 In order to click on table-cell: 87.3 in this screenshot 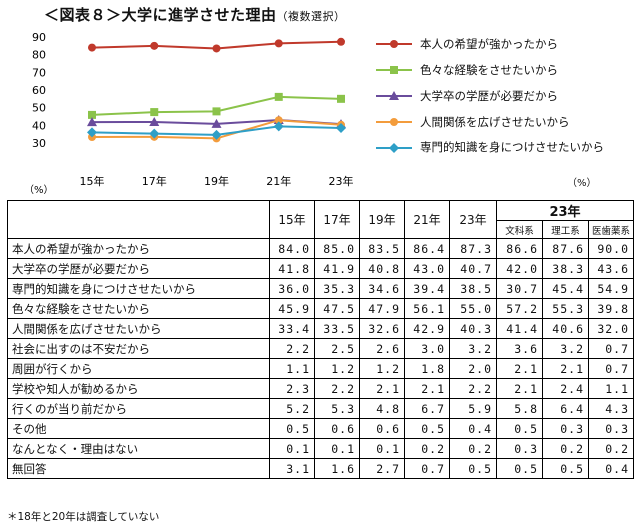, I will do `click(473, 248)`.